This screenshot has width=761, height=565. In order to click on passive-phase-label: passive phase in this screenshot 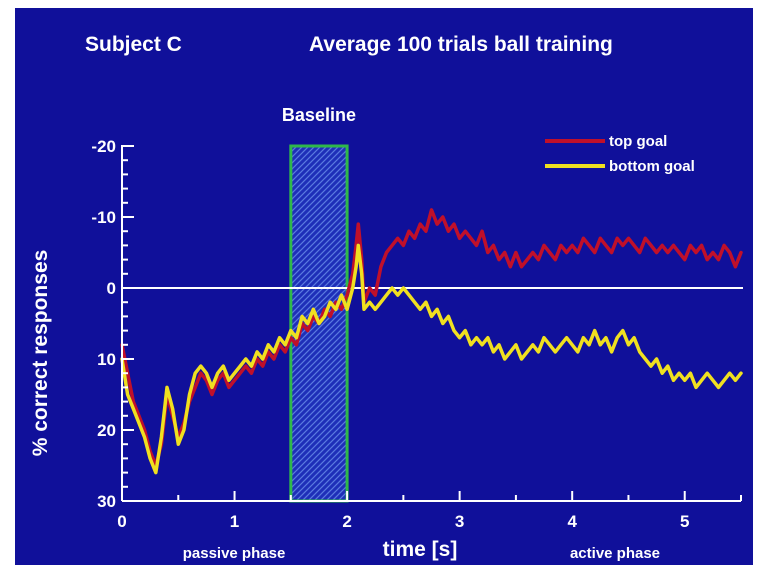, I will do `click(234, 553)`.